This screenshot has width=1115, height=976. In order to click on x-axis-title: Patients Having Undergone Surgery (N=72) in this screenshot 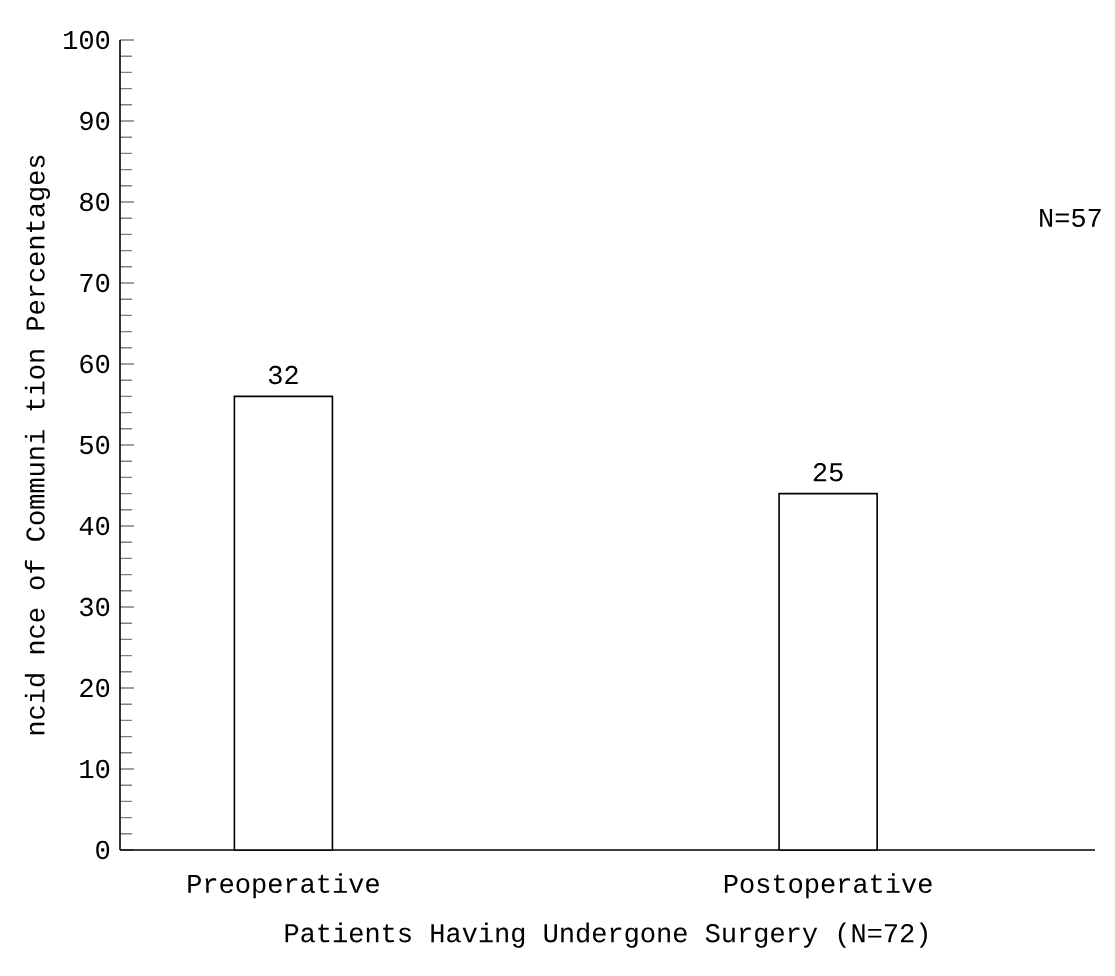, I will do `click(606, 935)`.